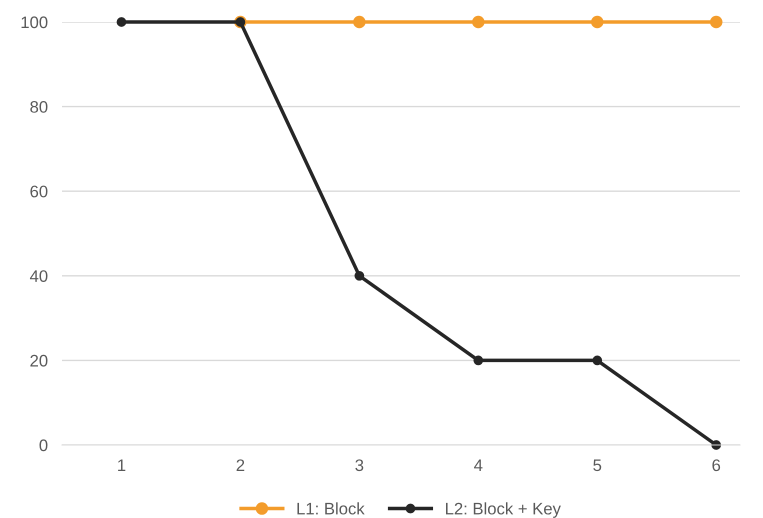  What do you see at coordinates (240, 465) in the screenshot?
I see `x-tick-label: 2` at bounding box center [240, 465].